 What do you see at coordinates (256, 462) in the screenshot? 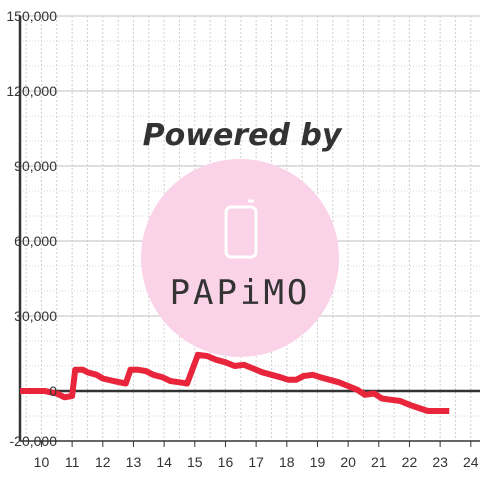
I see `x-tick-label: 17` at bounding box center [256, 462].